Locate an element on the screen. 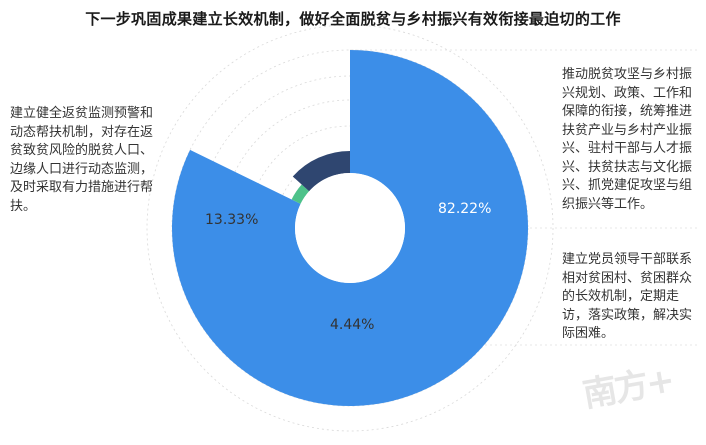 The height and width of the screenshot is (445, 706). slice-label-navy: 13.33% is located at coordinates (232, 220).